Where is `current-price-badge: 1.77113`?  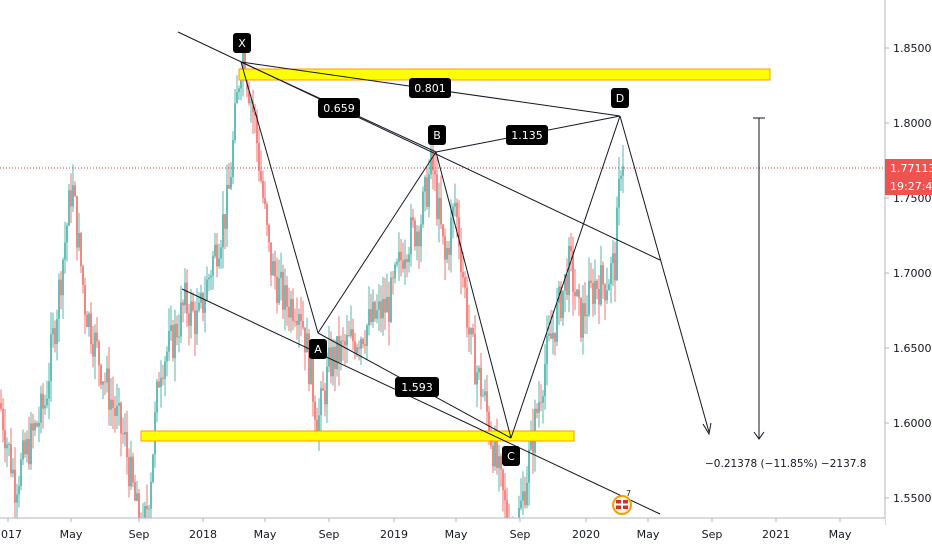
current-price-badge: 1.77113 is located at coordinates (908, 168).